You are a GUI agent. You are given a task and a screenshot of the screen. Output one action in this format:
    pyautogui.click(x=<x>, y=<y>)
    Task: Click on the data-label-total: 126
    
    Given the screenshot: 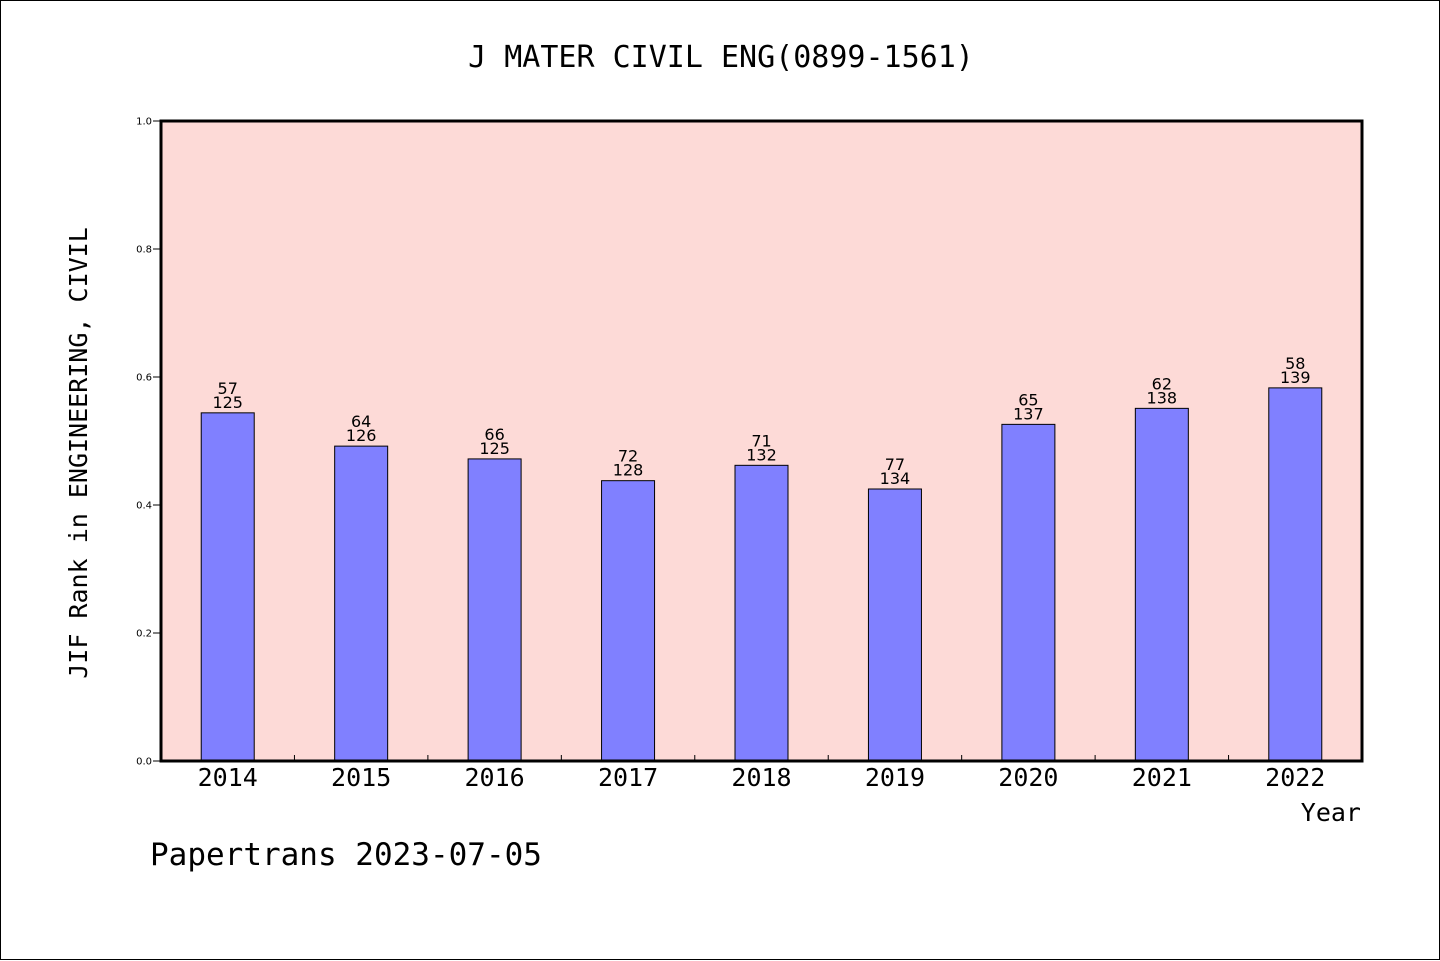 What is the action you would take?
    pyautogui.click(x=361, y=435)
    